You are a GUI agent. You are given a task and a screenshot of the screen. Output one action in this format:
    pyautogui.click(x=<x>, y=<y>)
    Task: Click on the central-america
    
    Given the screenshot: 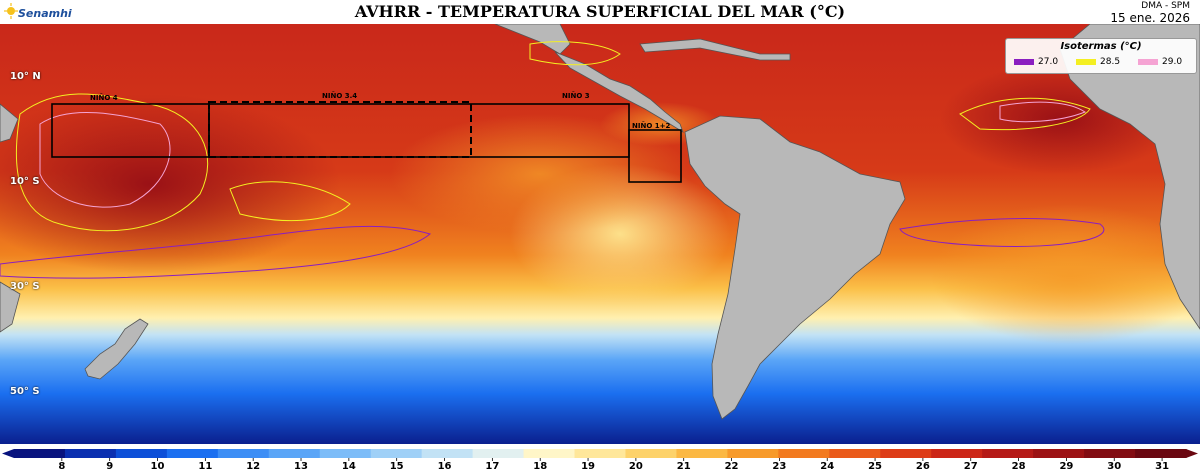 What is the action you would take?
    pyautogui.click(x=619, y=92)
    